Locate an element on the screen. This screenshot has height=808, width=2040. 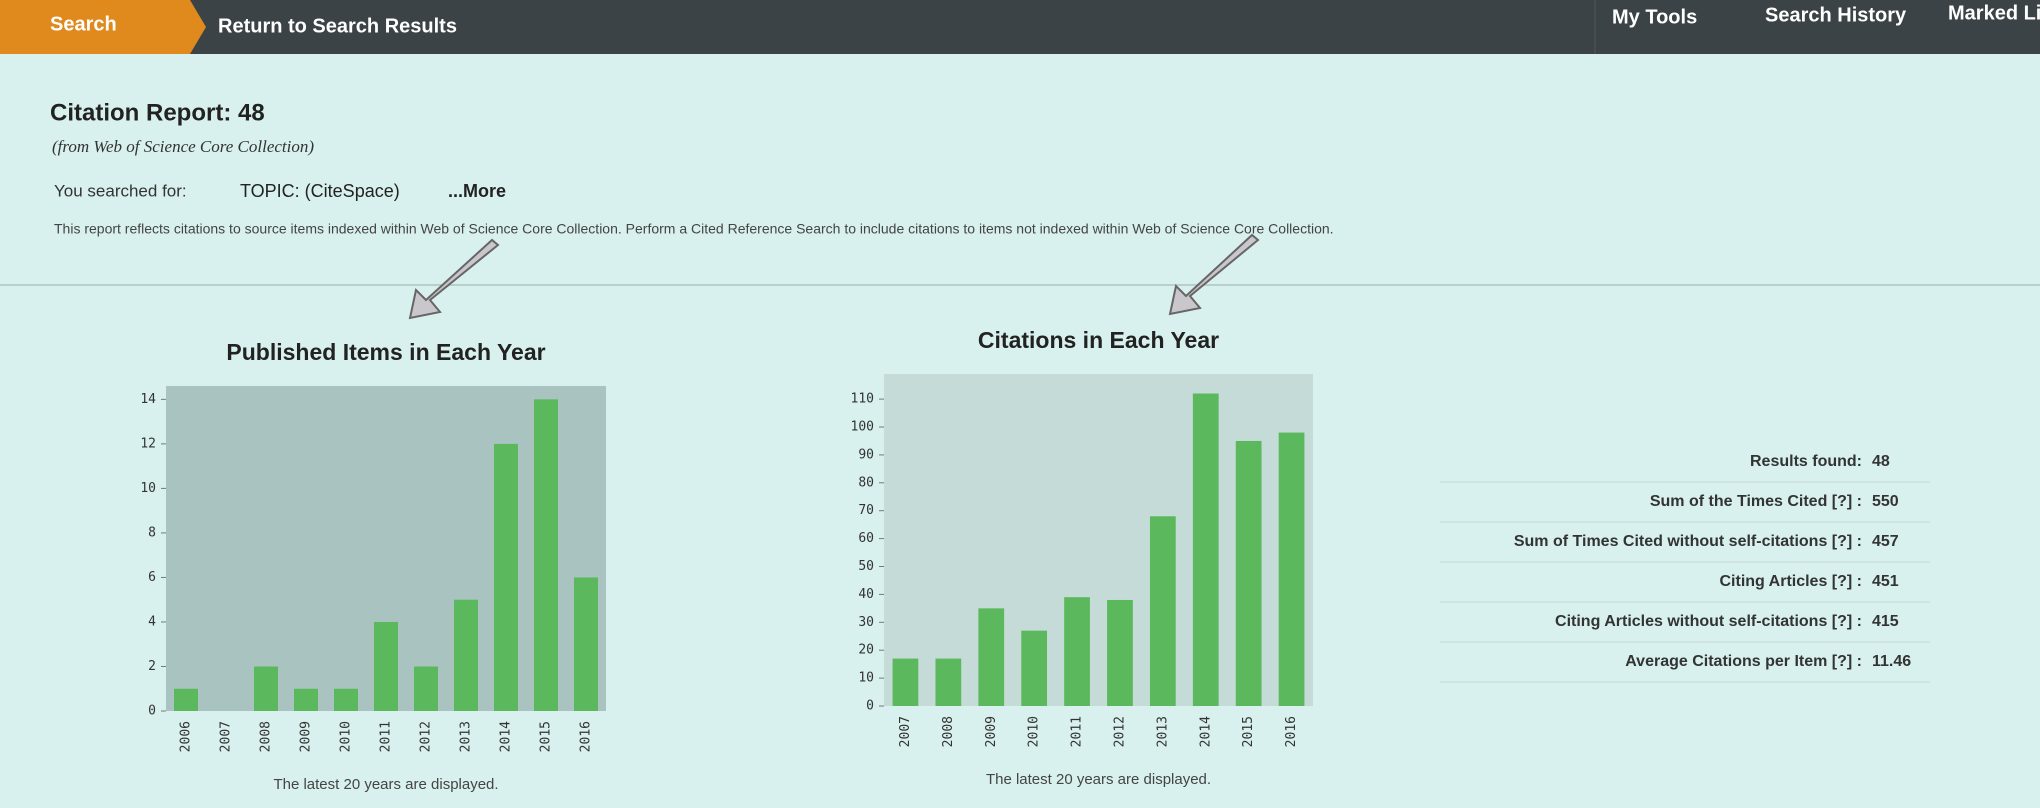
searched-label: You searched for: is located at coordinates (120, 190).